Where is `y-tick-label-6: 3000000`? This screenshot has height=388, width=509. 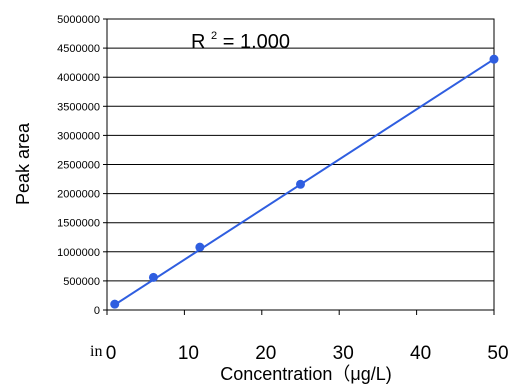
y-tick-label-6: 3000000 is located at coordinates (78, 136).